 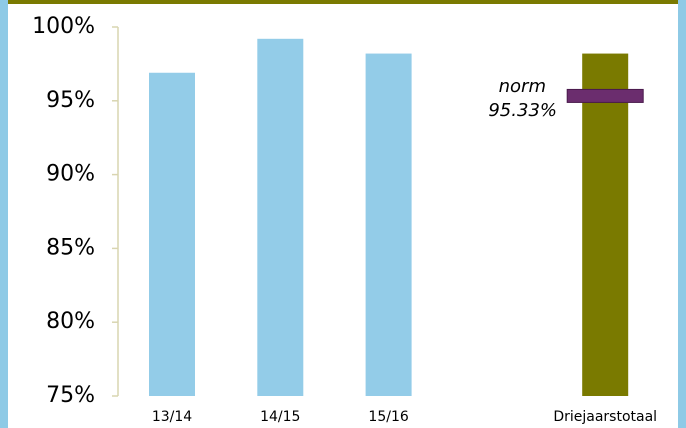 What do you see at coordinates (70, 395) in the screenshot?
I see `y-tick-label: 75%` at bounding box center [70, 395].